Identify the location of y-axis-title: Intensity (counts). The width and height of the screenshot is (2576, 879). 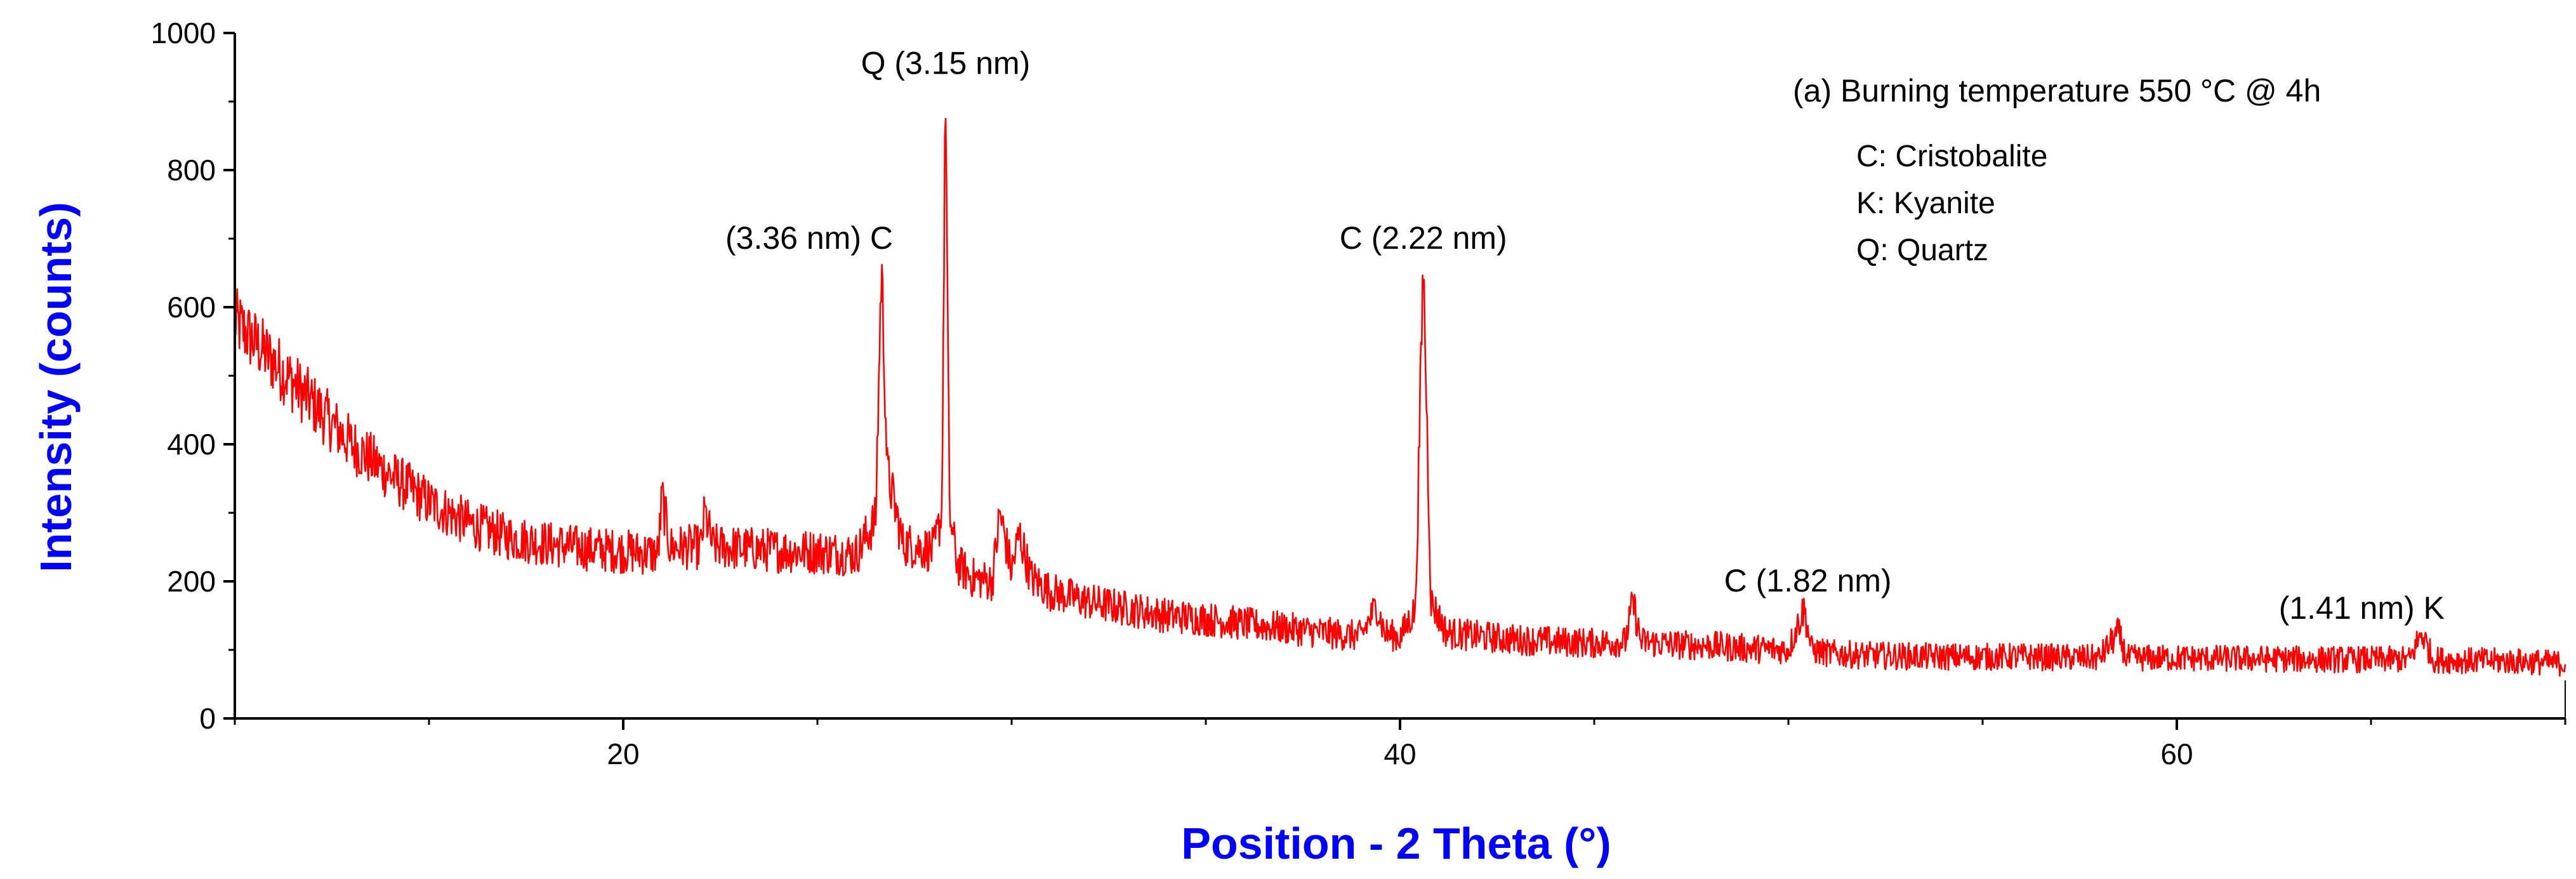
(56, 387).